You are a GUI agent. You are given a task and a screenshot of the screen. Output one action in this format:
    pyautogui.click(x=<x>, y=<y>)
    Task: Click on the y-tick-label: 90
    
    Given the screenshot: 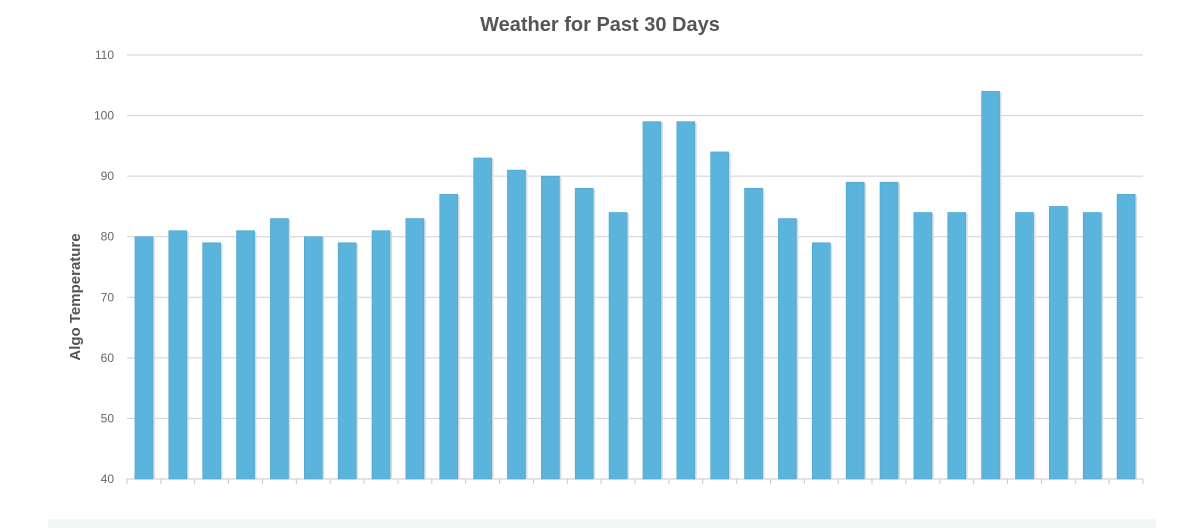 What is the action you would take?
    pyautogui.click(x=108, y=176)
    